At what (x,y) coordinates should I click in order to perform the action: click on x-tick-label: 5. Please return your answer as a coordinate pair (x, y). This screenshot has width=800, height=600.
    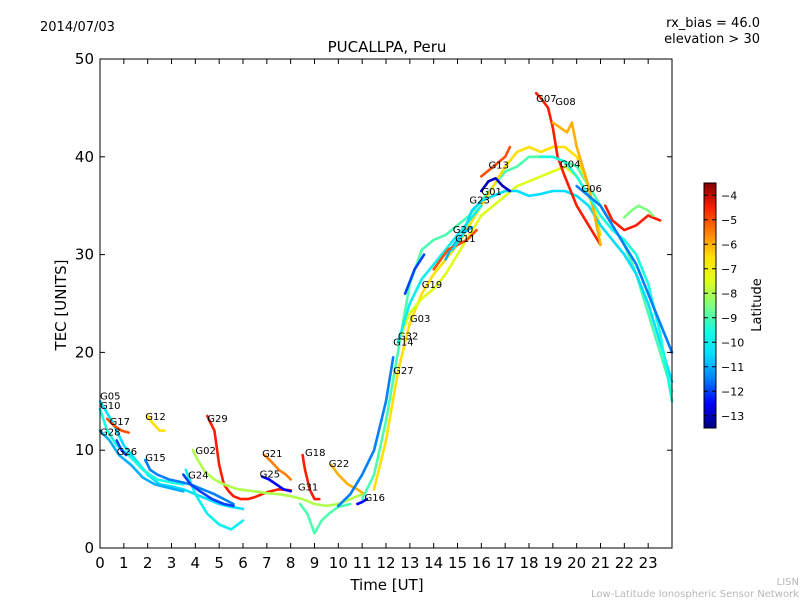
    Looking at the image, I should click on (219, 563).